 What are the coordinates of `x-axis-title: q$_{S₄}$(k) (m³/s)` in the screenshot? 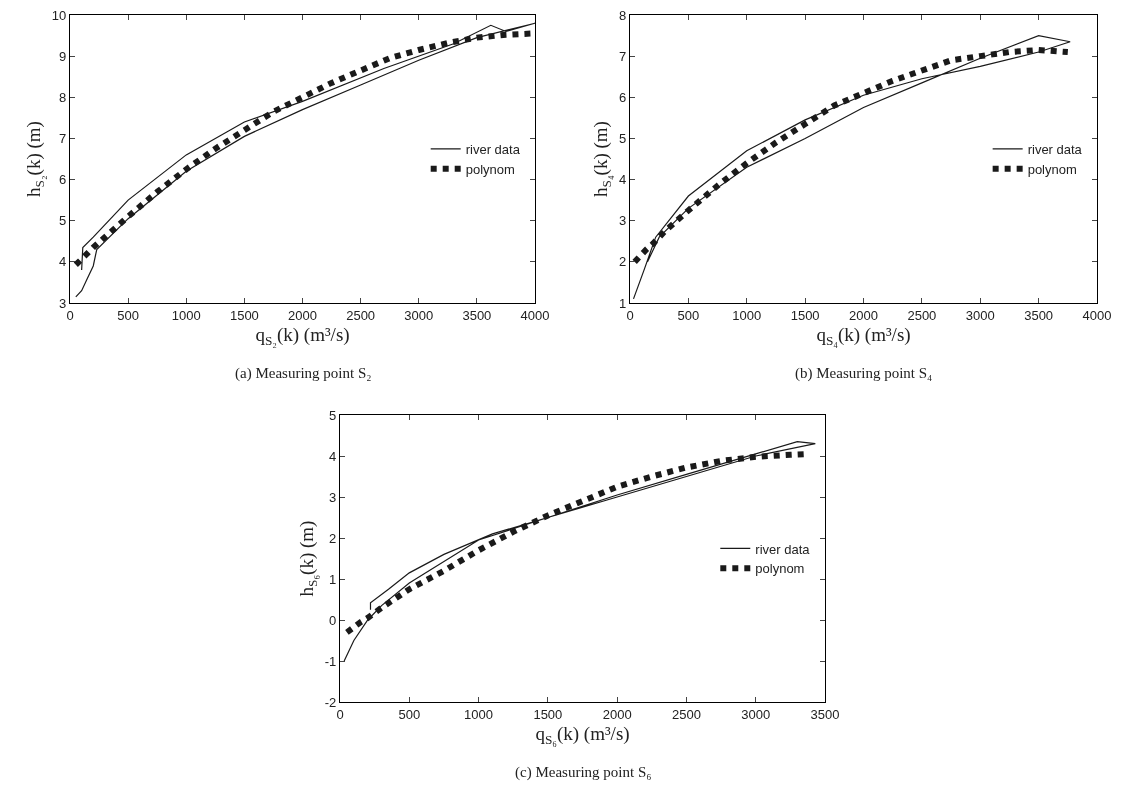 It's located at (863, 336).